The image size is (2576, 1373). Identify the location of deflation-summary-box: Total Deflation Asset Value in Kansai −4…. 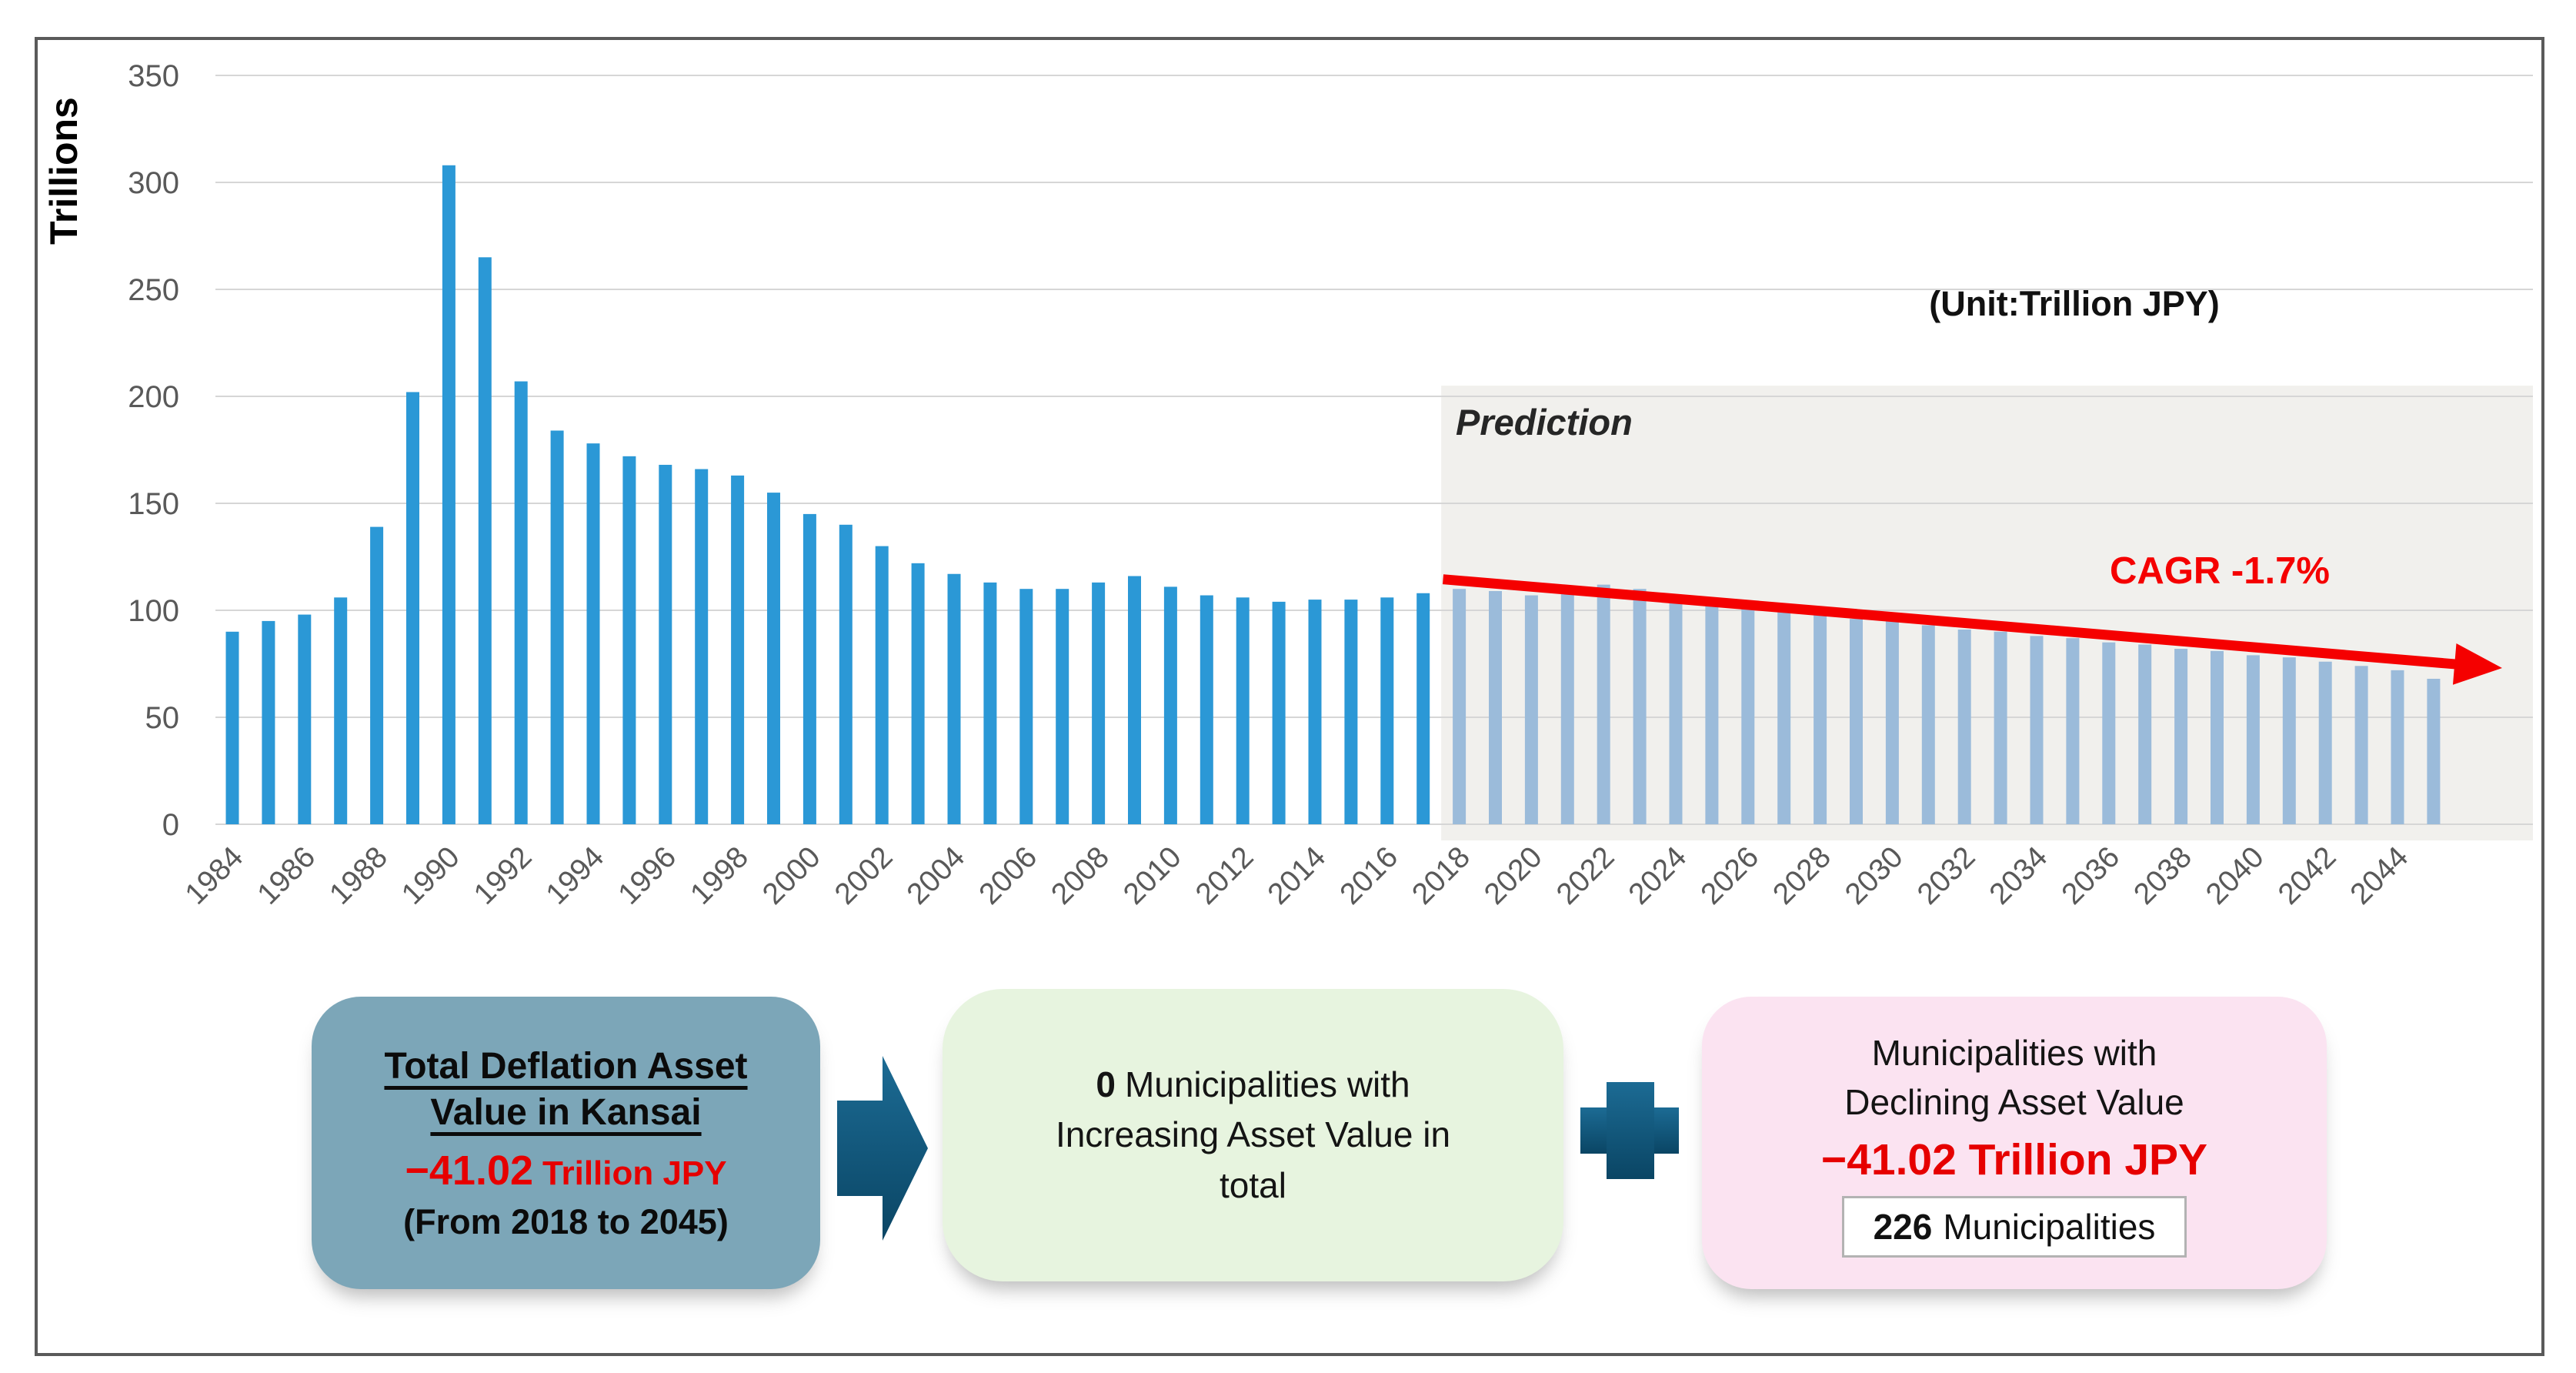
(566, 1143).